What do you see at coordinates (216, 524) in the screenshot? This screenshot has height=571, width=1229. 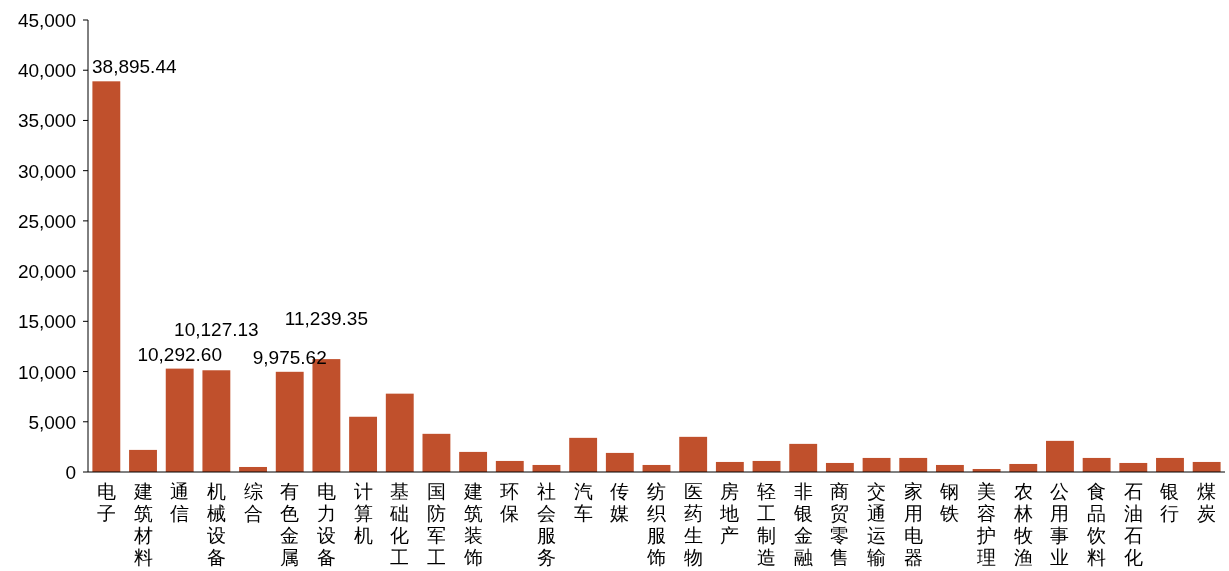 I see `x-tick-label: 机械设备` at bounding box center [216, 524].